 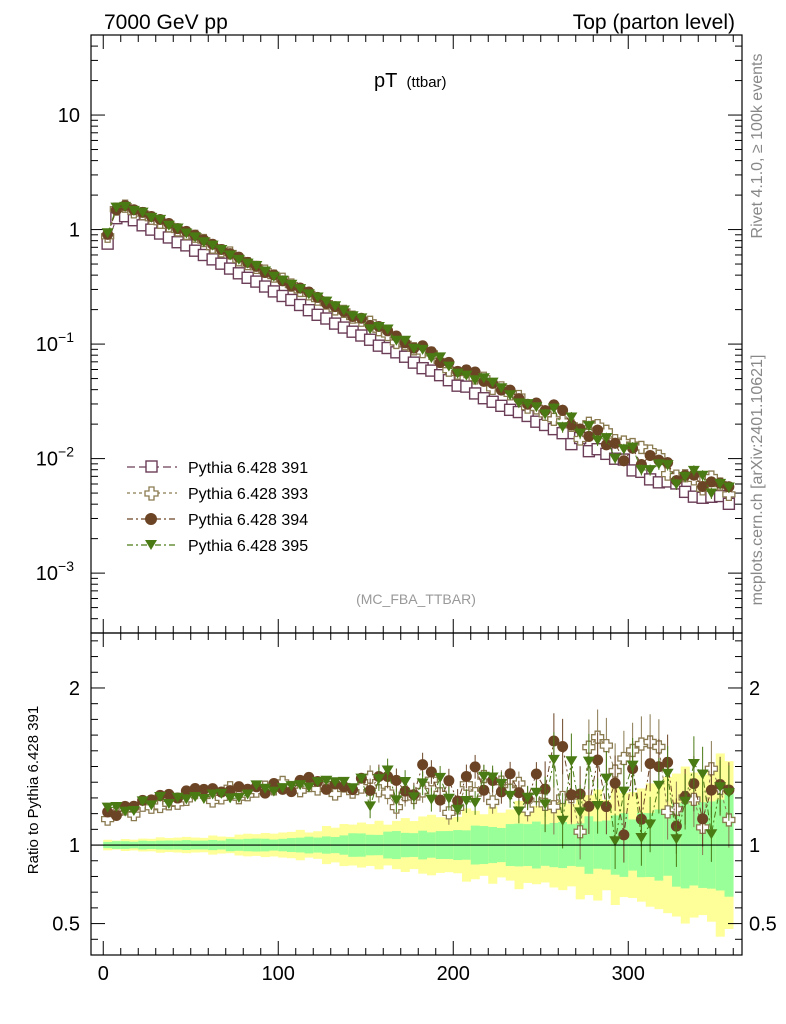 What do you see at coordinates (410, 81) in the screenshot?
I see `chart-title: pT (ttbar)` at bounding box center [410, 81].